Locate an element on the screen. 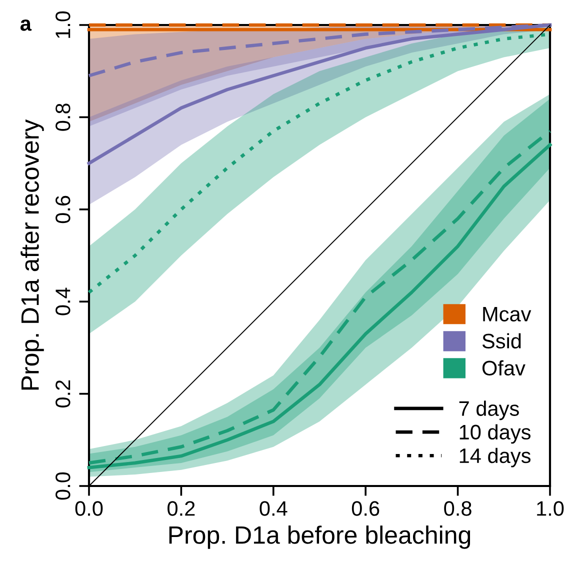 This screenshot has height=562, width=567. y-tick-label: 0.6 is located at coordinates (63, 210).